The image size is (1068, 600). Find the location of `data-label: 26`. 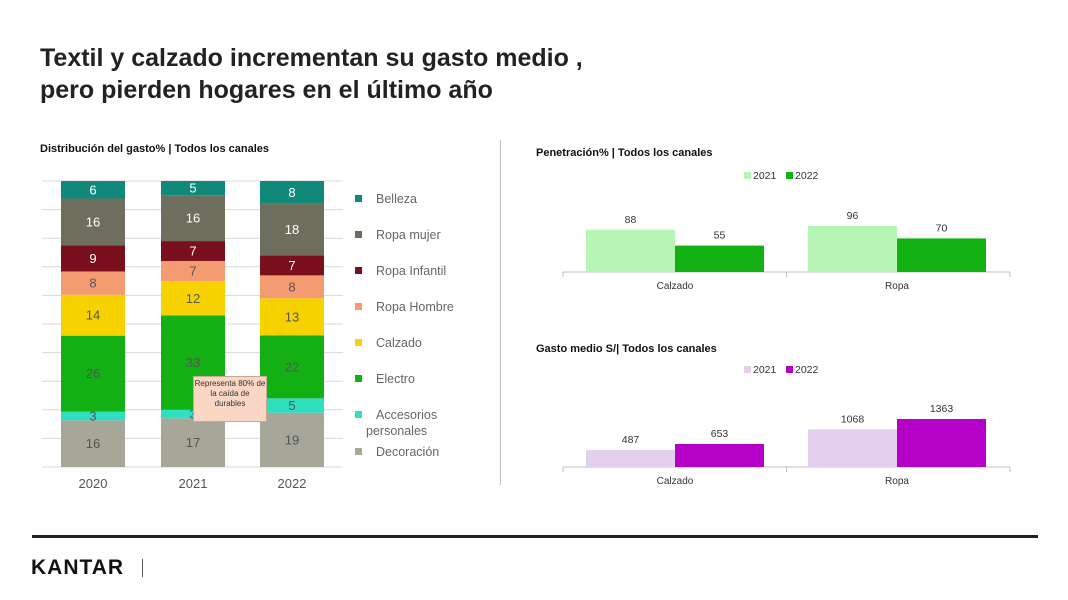

data-label: 26 is located at coordinates (93, 373).